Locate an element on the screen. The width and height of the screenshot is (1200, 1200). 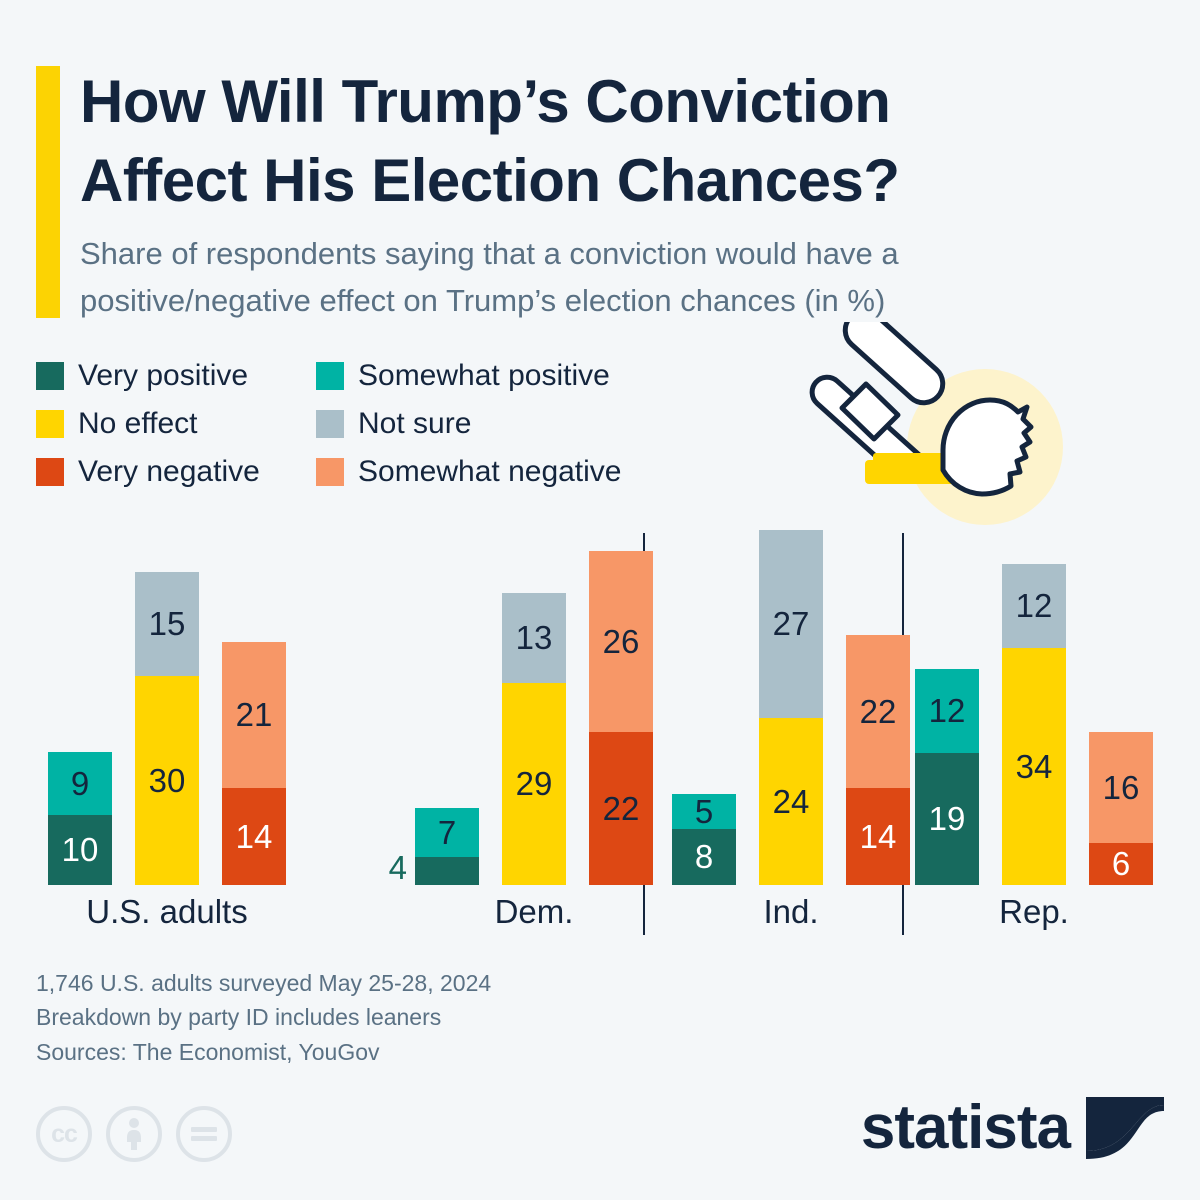
legend-item-label: Not sure is located at coordinates (415, 423).